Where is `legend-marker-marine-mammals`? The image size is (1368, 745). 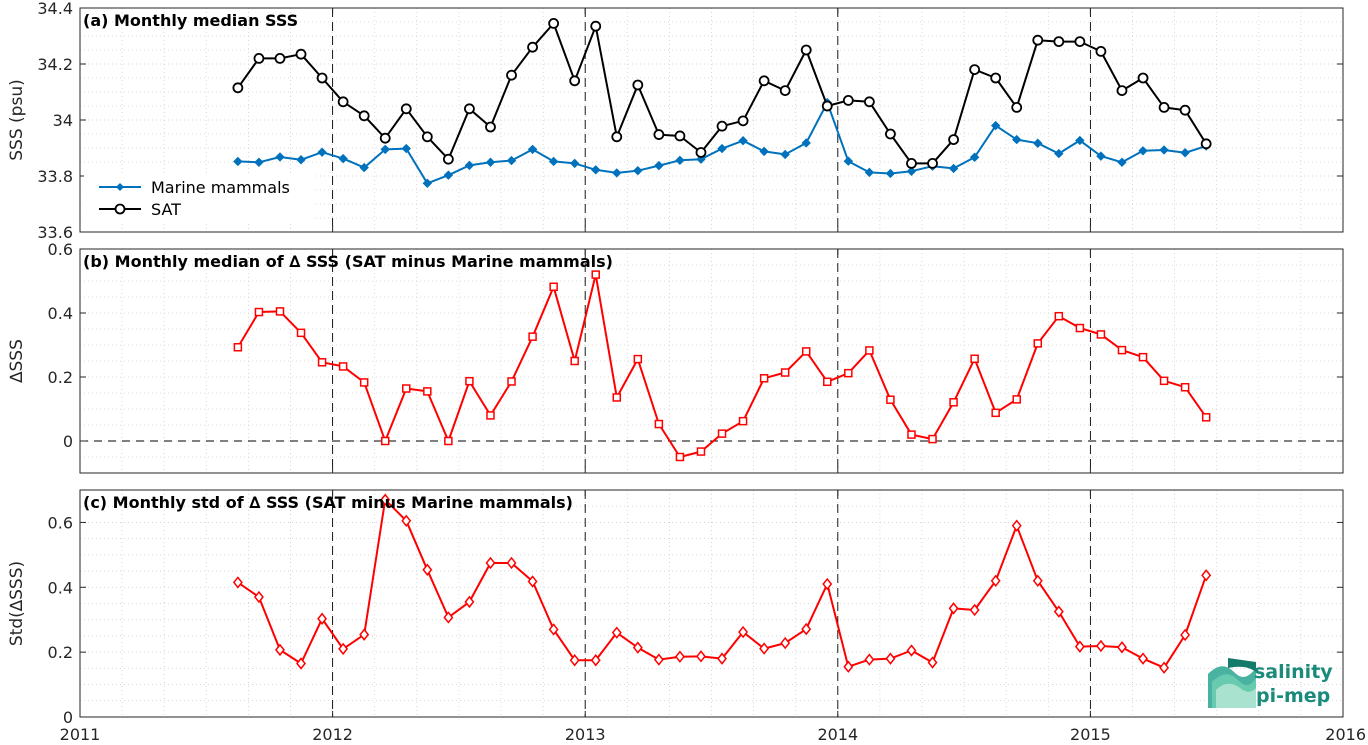 legend-marker-marine-mammals is located at coordinates (120, 187).